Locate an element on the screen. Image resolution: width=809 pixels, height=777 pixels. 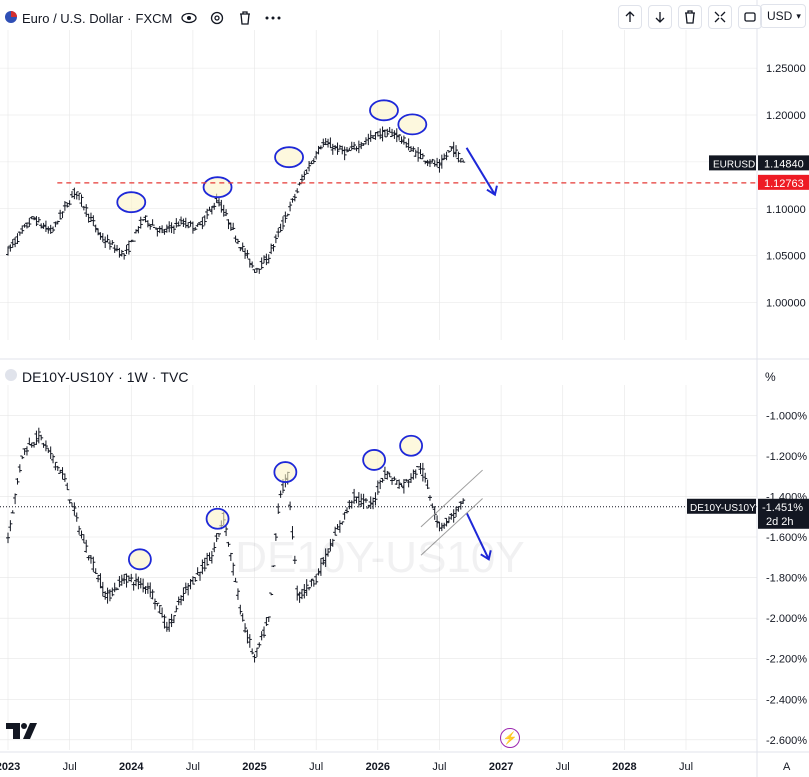
spread-symbol: DE10Y-US10Y is located at coordinates (68, 376).